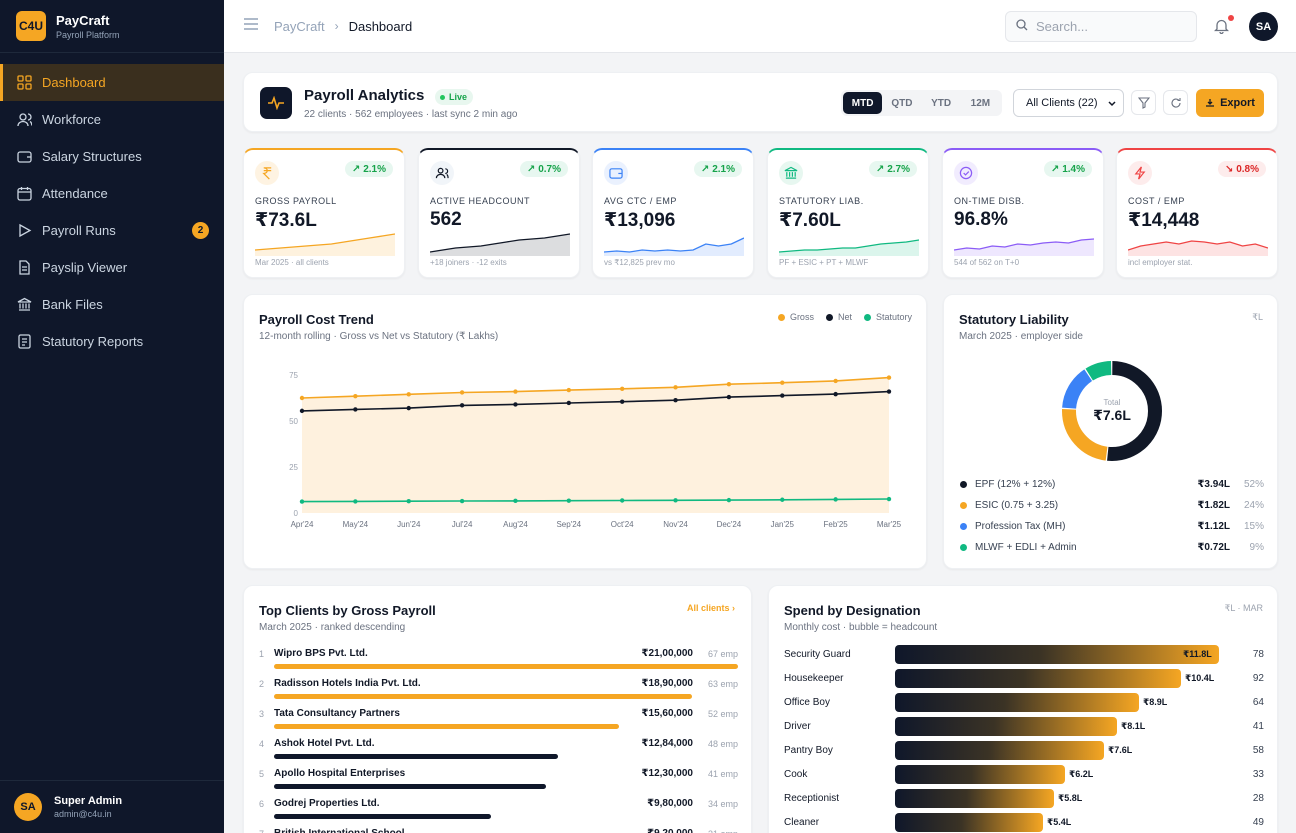 This screenshot has height=833, width=1296. I want to click on statutory-value: ₹1.82L, so click(1213, 505).